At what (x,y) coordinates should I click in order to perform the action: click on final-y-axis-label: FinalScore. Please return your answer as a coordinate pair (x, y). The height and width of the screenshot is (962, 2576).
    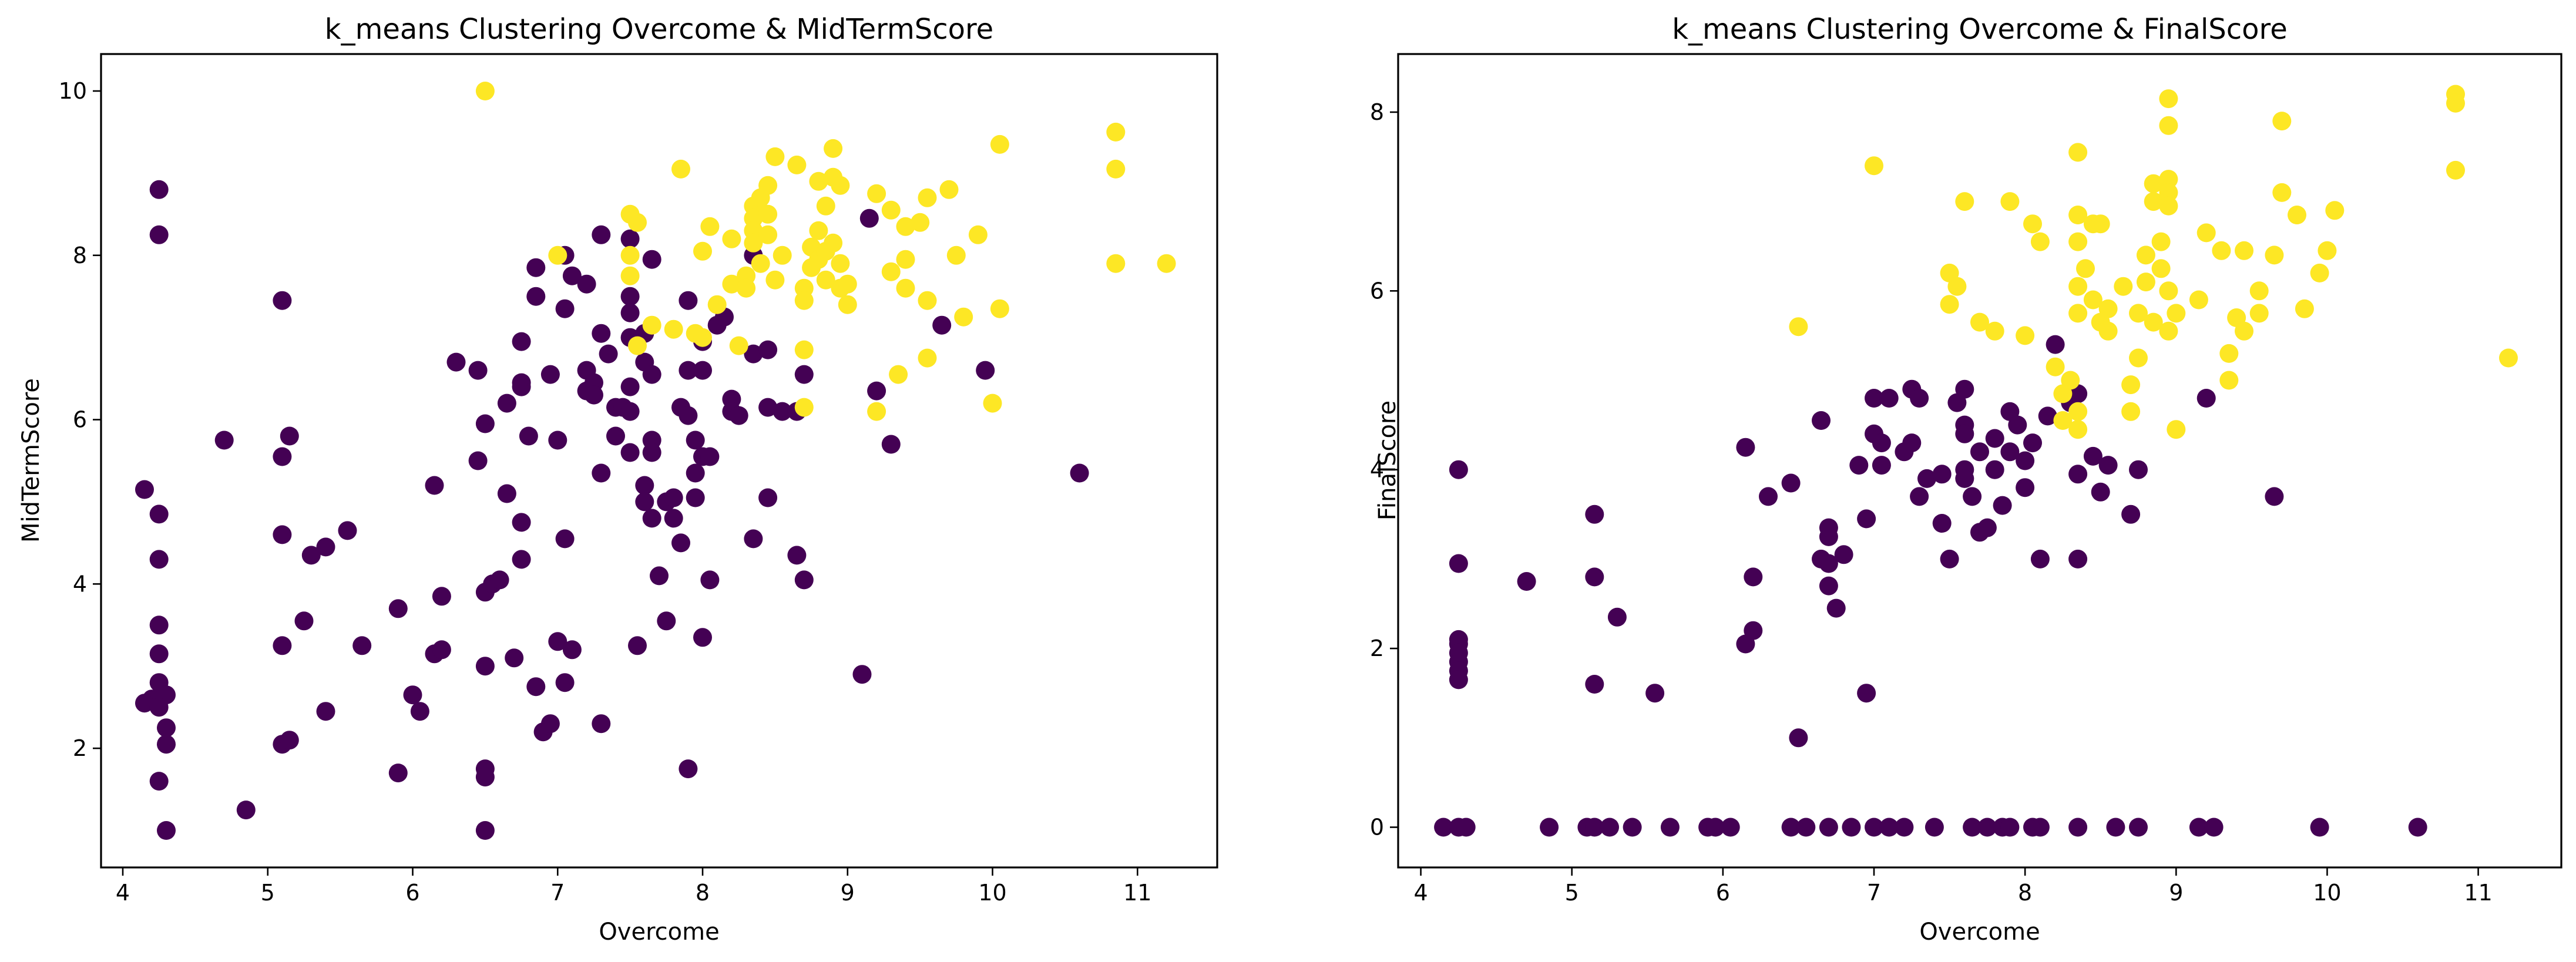
    Looking at the image, I should click on (1388, 460).